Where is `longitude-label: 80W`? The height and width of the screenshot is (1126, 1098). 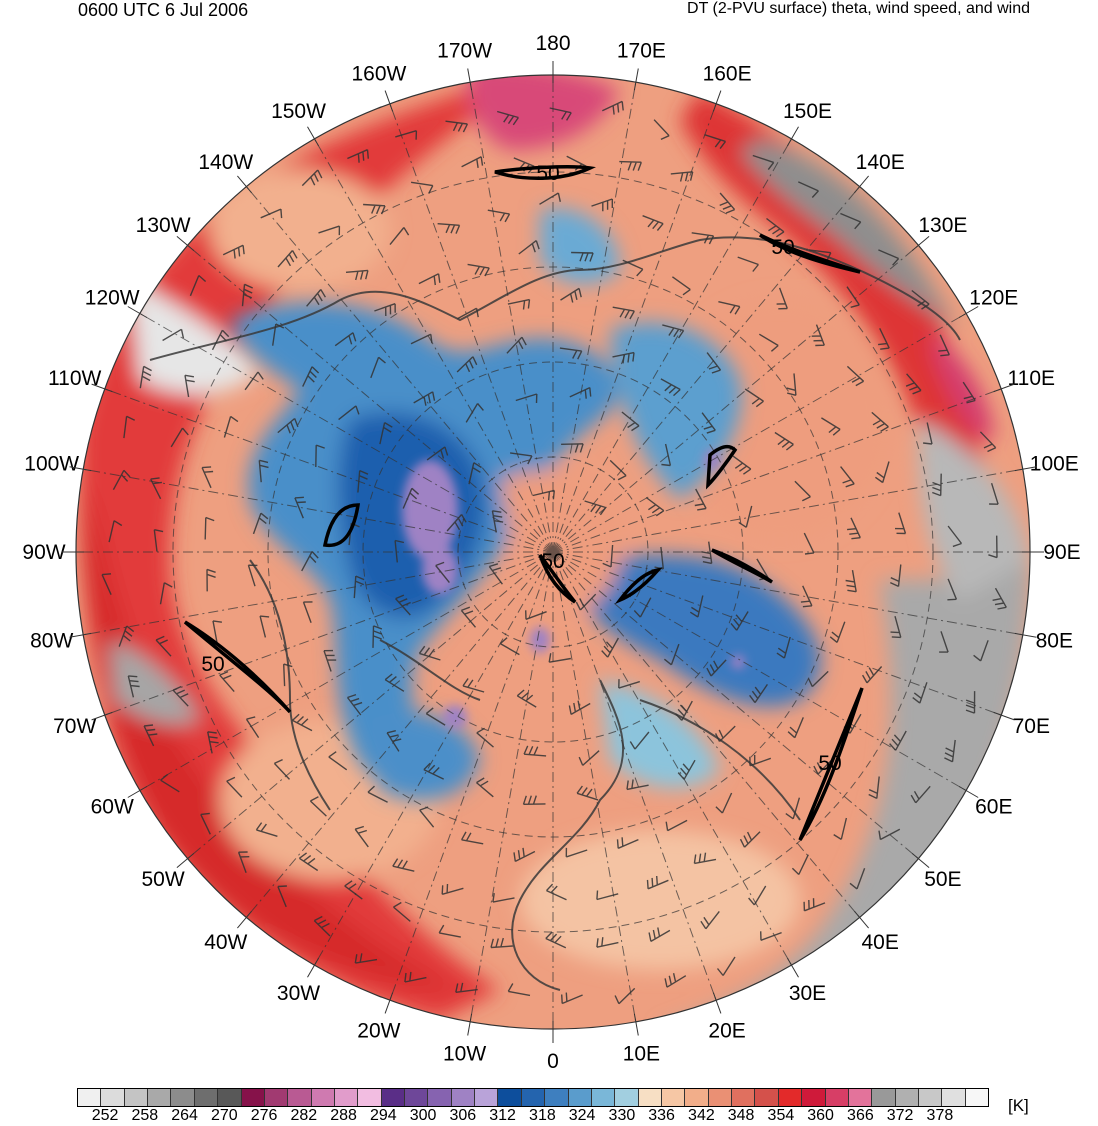 longitude-label: 80W is located at coordinates (51, 640).